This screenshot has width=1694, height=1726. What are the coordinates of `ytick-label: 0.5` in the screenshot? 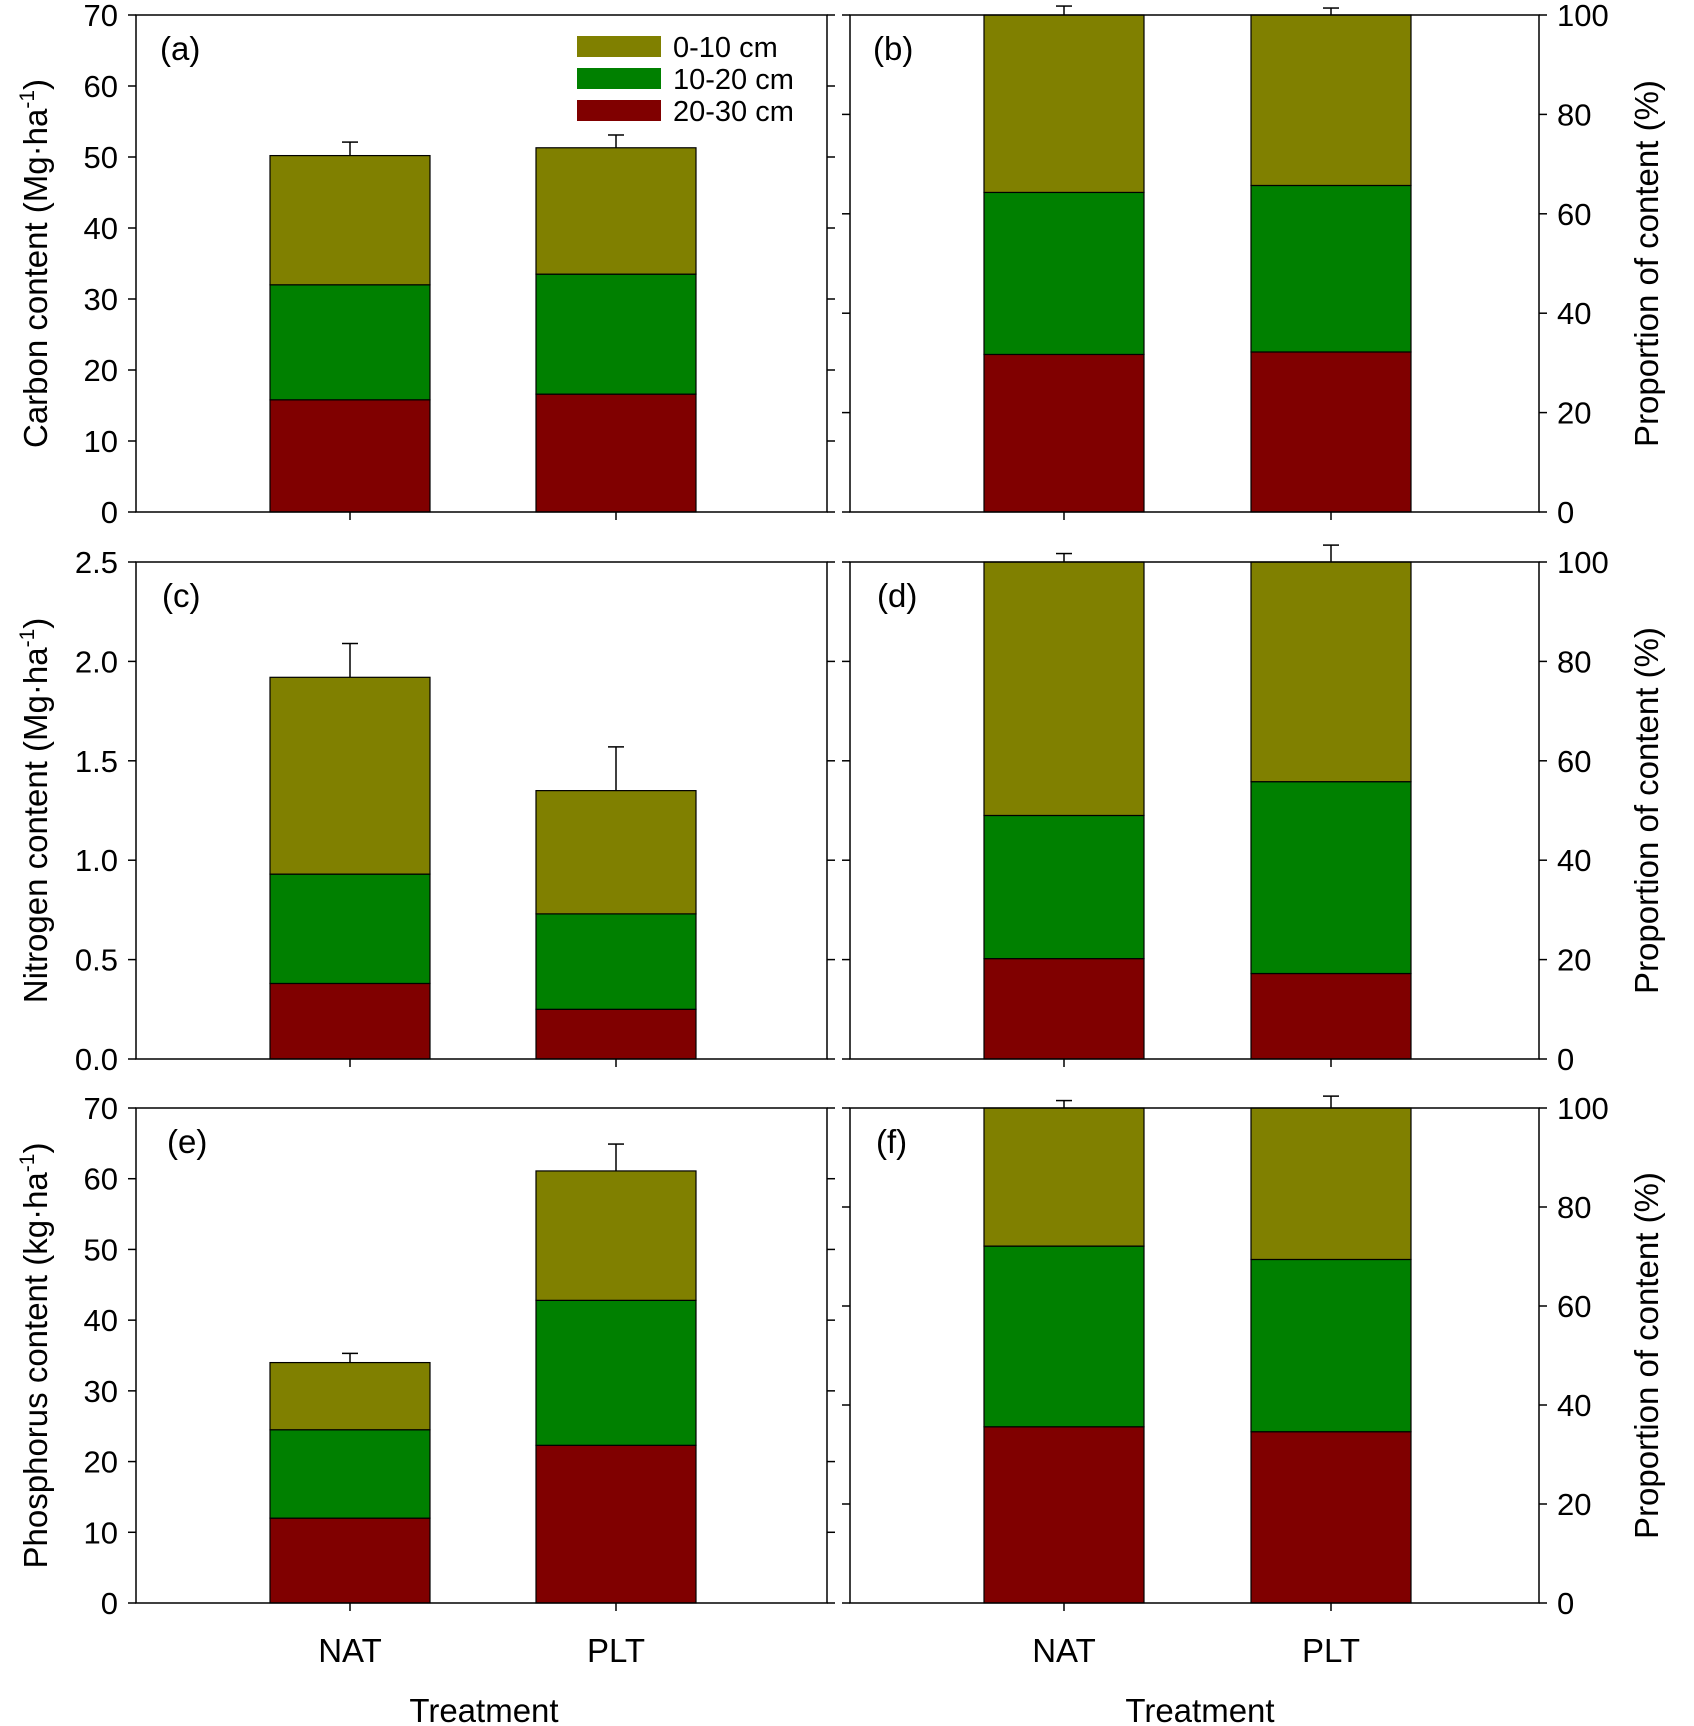 It's located at (96, 960).